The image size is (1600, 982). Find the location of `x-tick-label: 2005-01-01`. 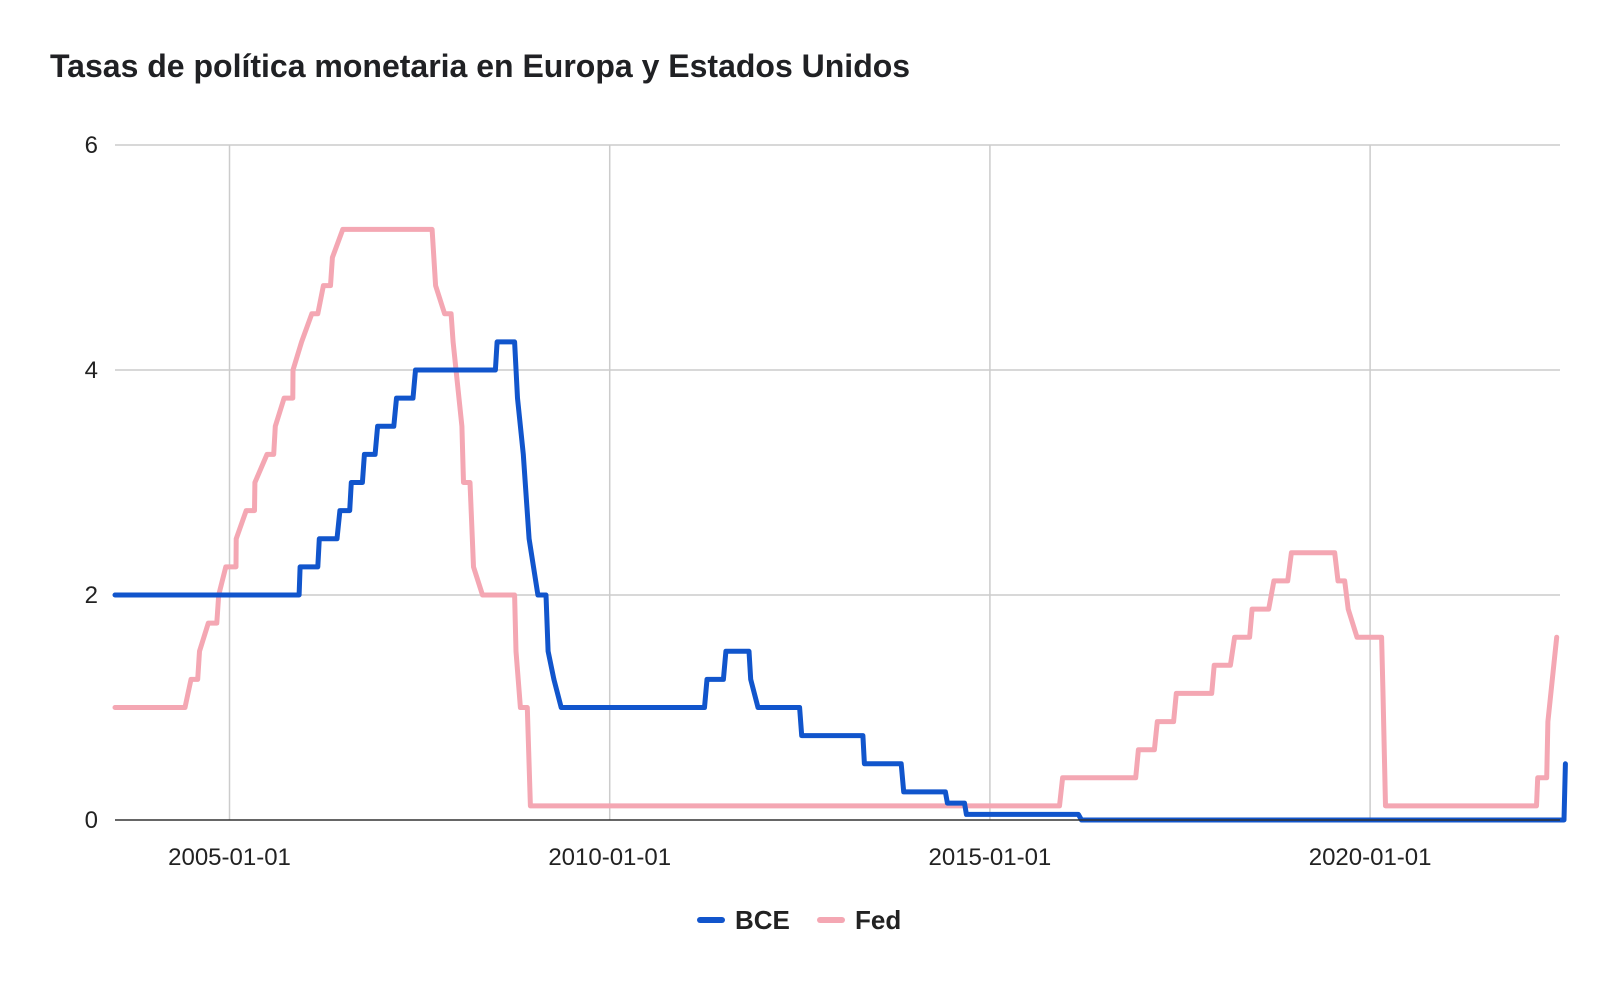

x-tick-label: 2005-01-01 is located at coordinates (229, 857).